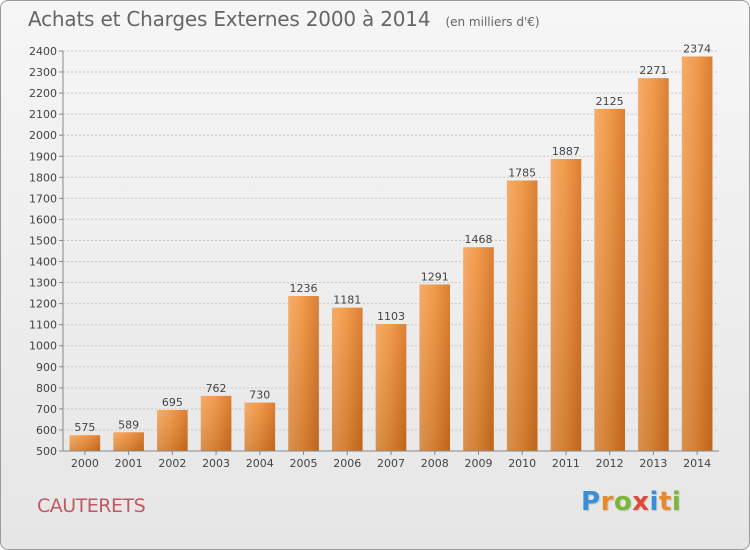 This screenshot has width=750, height=550. I want to click on x-tick-label-2011: 2011, so click(566, 463).